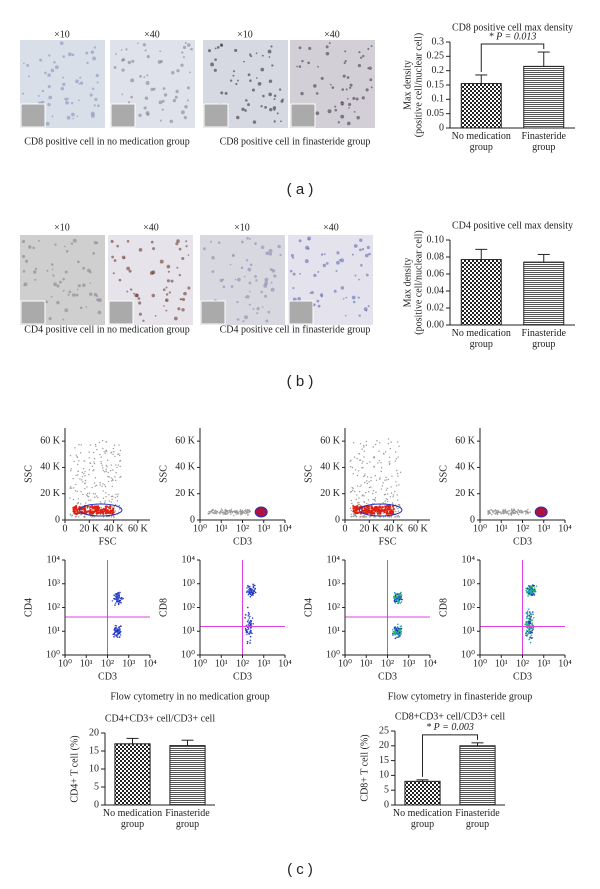  I want to click on x-tick-label: 10⁰, so click(480, 663).